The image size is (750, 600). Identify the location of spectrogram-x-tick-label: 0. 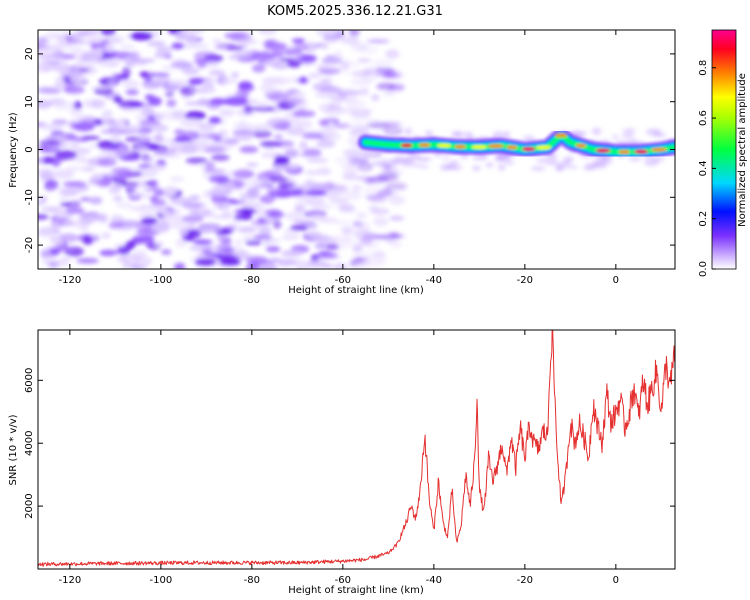
(616, 280).